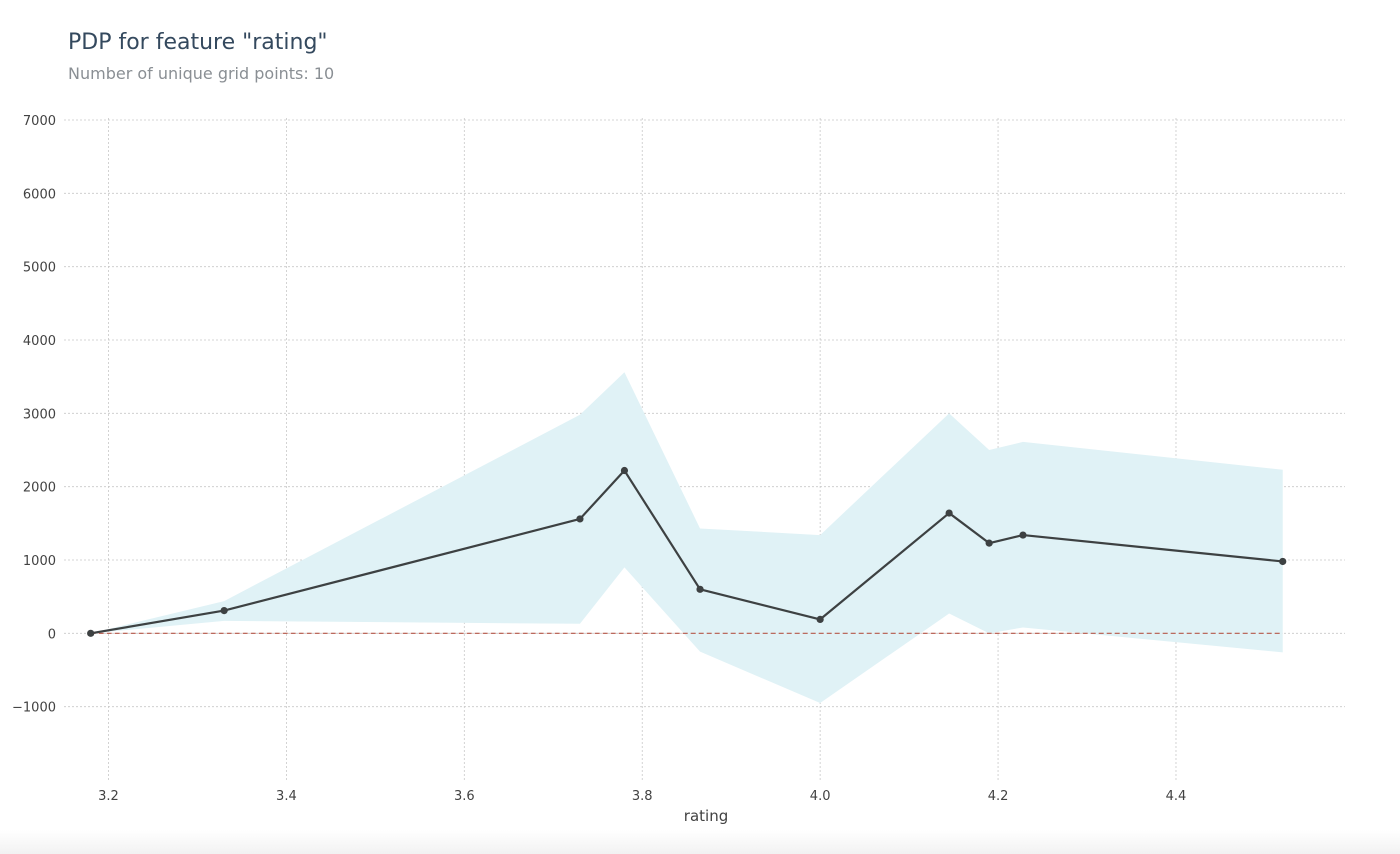  What do you see at coordinates (700, 842) in the screenshot?
I see `bottom-fade` at bounding box center [700, 842].